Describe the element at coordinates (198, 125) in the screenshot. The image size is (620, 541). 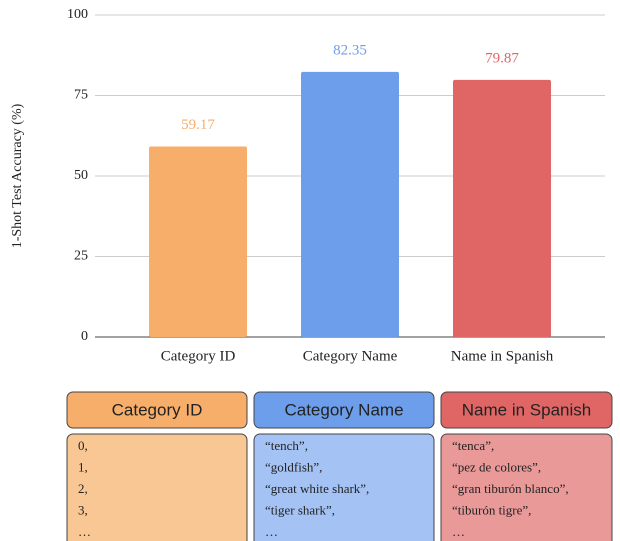
I see `value-label: 59.17` at that location.